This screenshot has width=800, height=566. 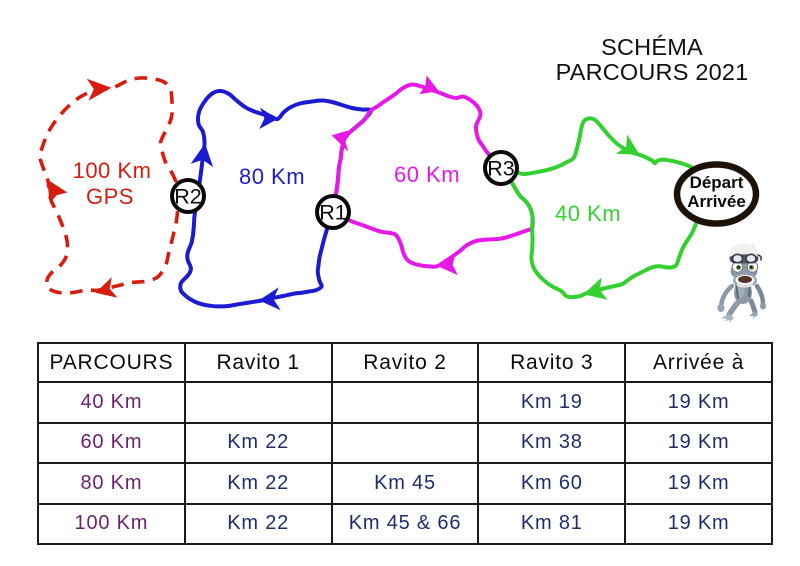 What do you see at coordinates (717, 182) in the screenshot?
I see `svg-text: Départ` at bounding box center [717, 182].